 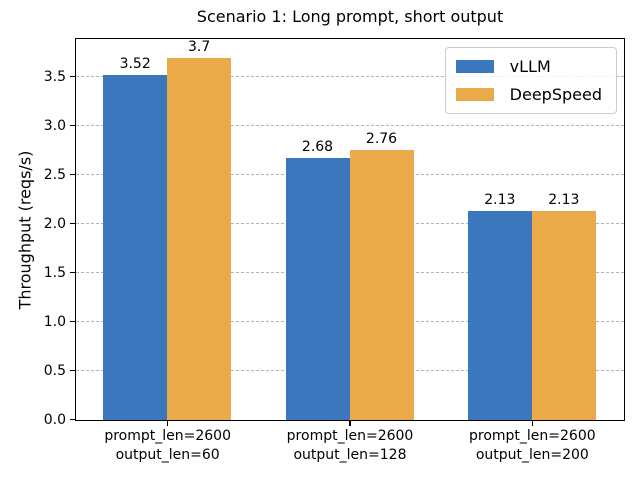 I want to click on bar-vllm-output128, so click(x=317, y=288).